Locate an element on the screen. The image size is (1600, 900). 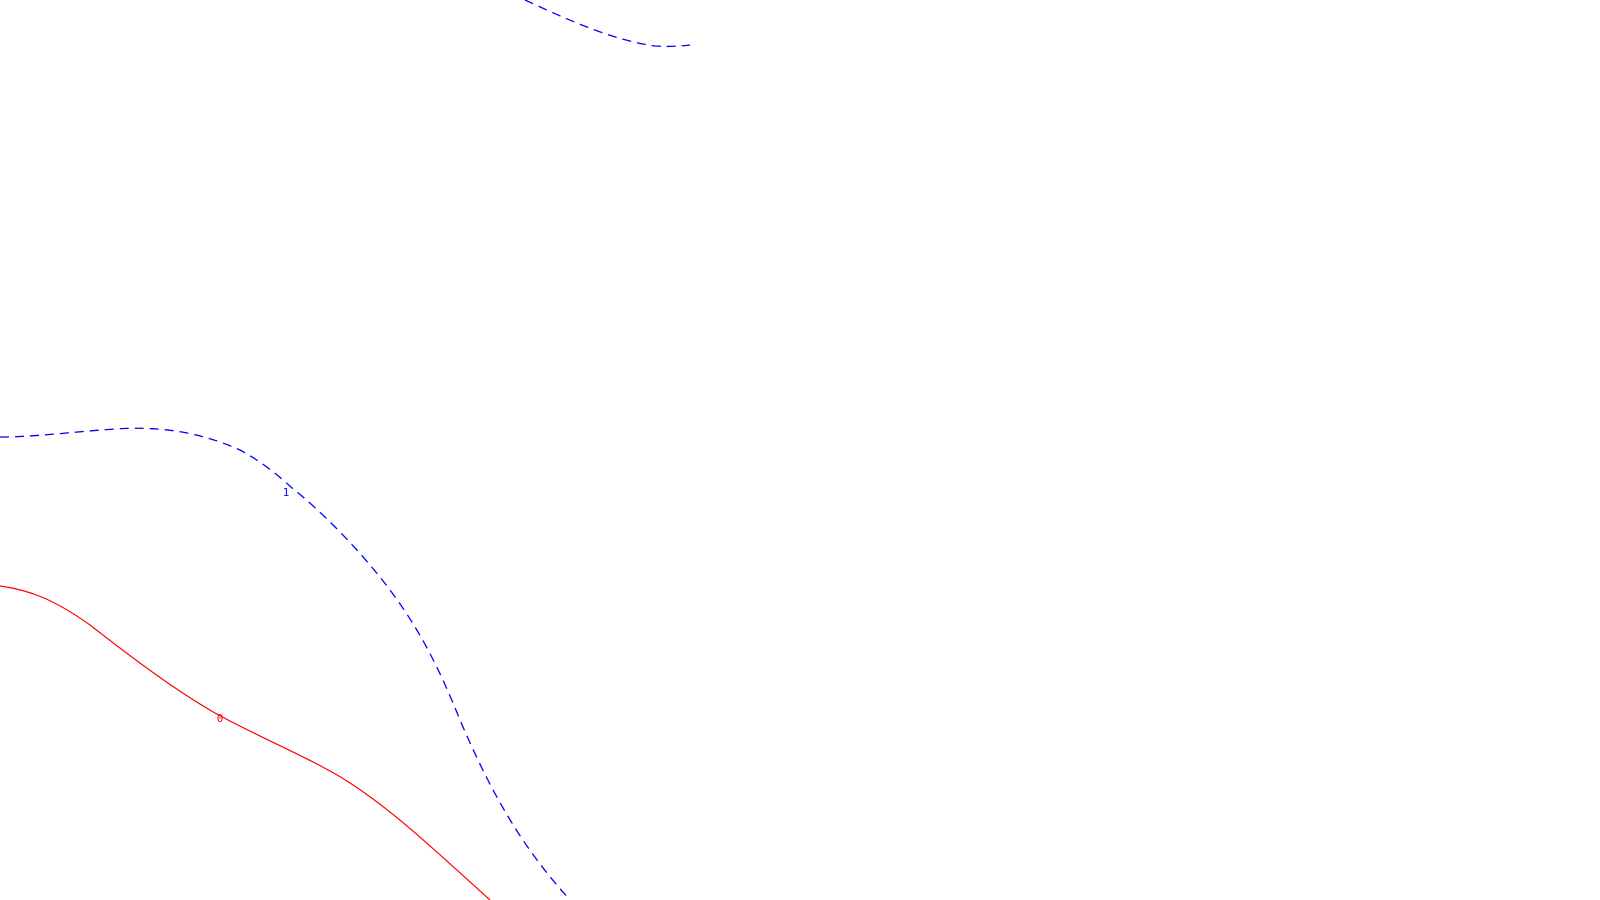
contour-label-level-0: 0 is located at coordinates (220, 718).